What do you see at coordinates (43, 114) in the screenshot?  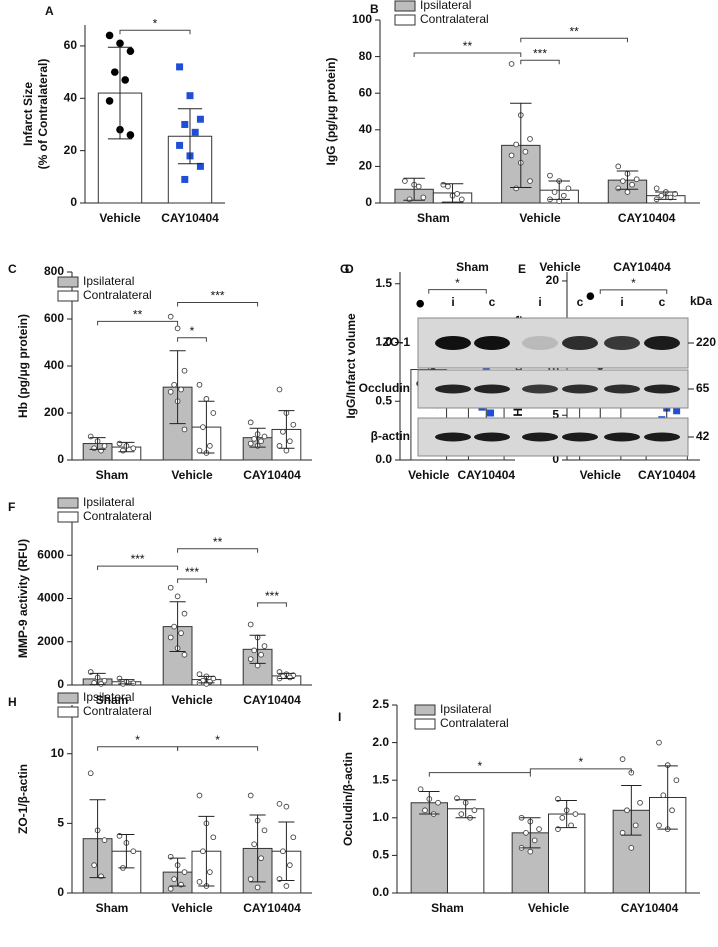 I see `y-axis-label: (% of Contralateral)` at bounding box center [43, 114].